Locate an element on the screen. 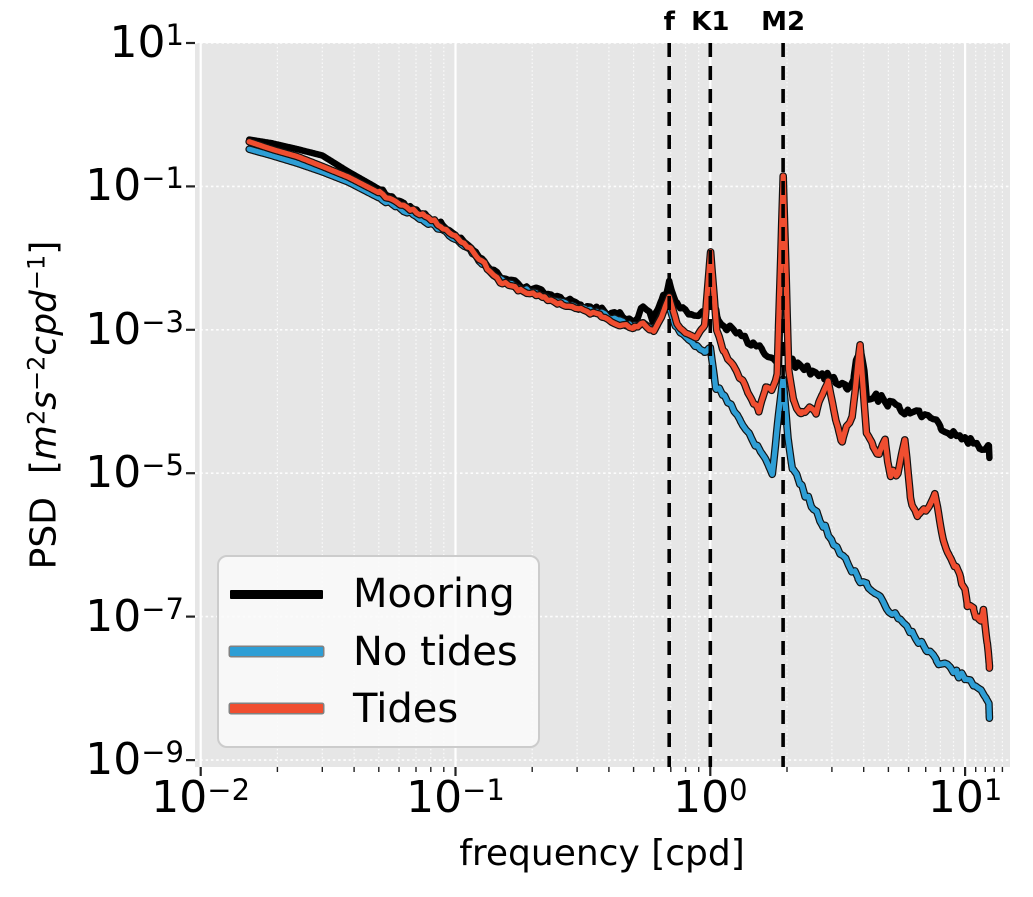  legend-label: Mooring is located at coordinates (434, 594).